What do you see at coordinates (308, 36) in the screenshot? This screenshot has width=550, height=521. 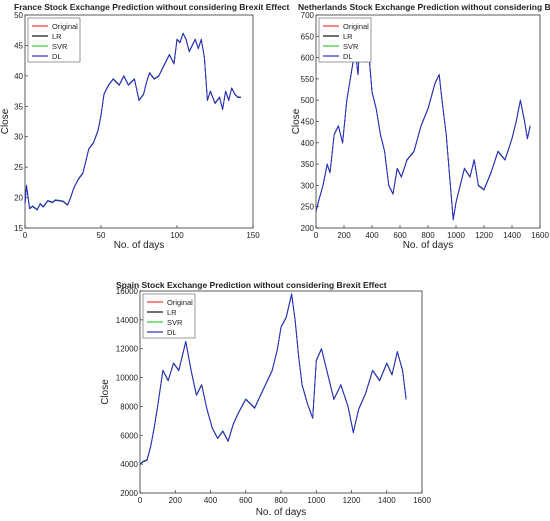 I see `y-tick-label: 650` at bounding box center [308, 36].